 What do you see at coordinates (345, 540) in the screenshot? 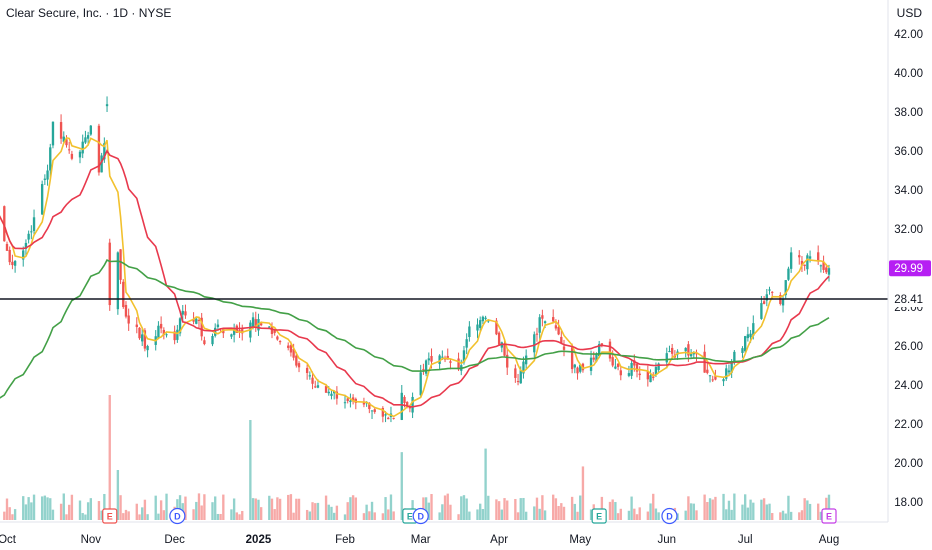
I see `x-tick-label: Feb` at bounding box center [345, 540].